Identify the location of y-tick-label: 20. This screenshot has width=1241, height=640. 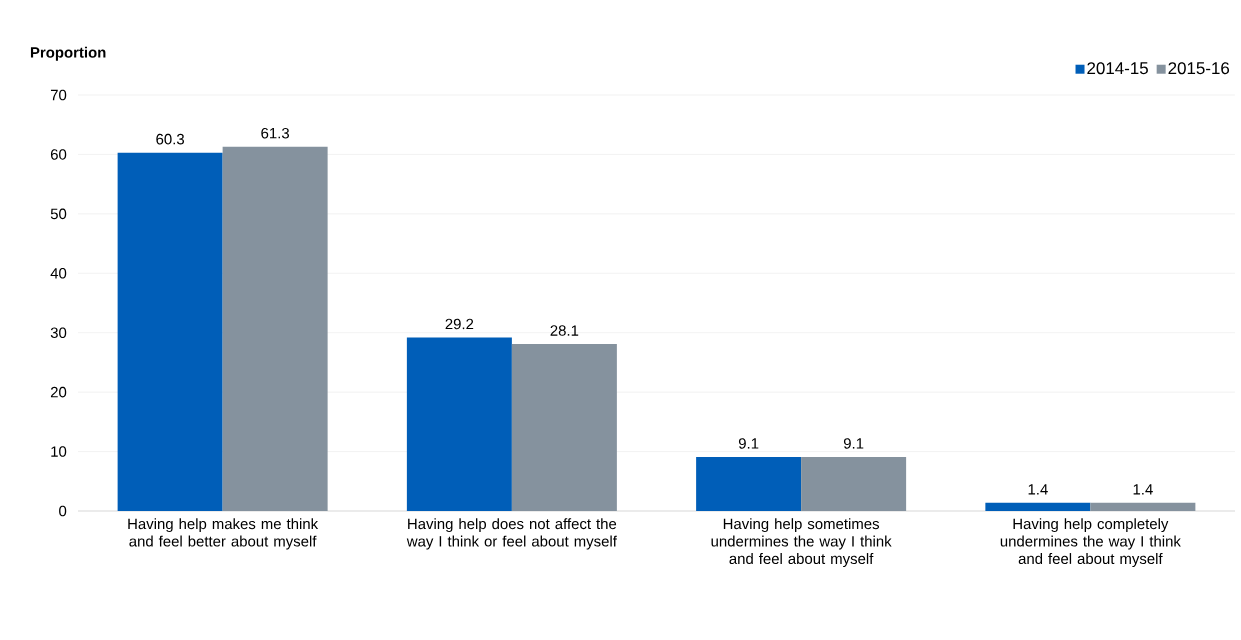
(58, 392).